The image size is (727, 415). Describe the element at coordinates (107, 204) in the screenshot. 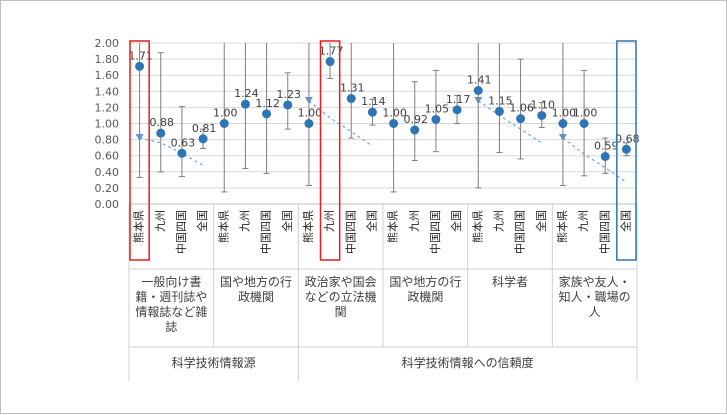

I see `y-tick-label: 0.00` at that location.